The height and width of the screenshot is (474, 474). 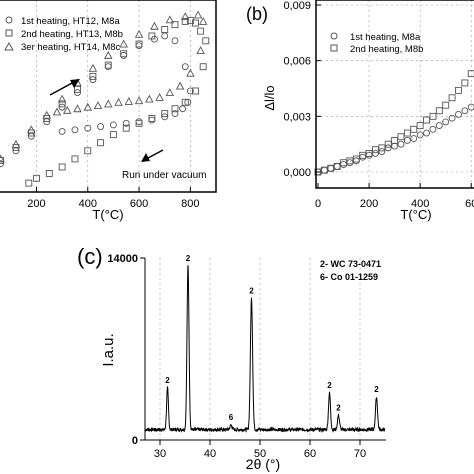 I want to click on legend-entry-a1: 1st heating, HT12, M8a, so click(x=70, y=21).